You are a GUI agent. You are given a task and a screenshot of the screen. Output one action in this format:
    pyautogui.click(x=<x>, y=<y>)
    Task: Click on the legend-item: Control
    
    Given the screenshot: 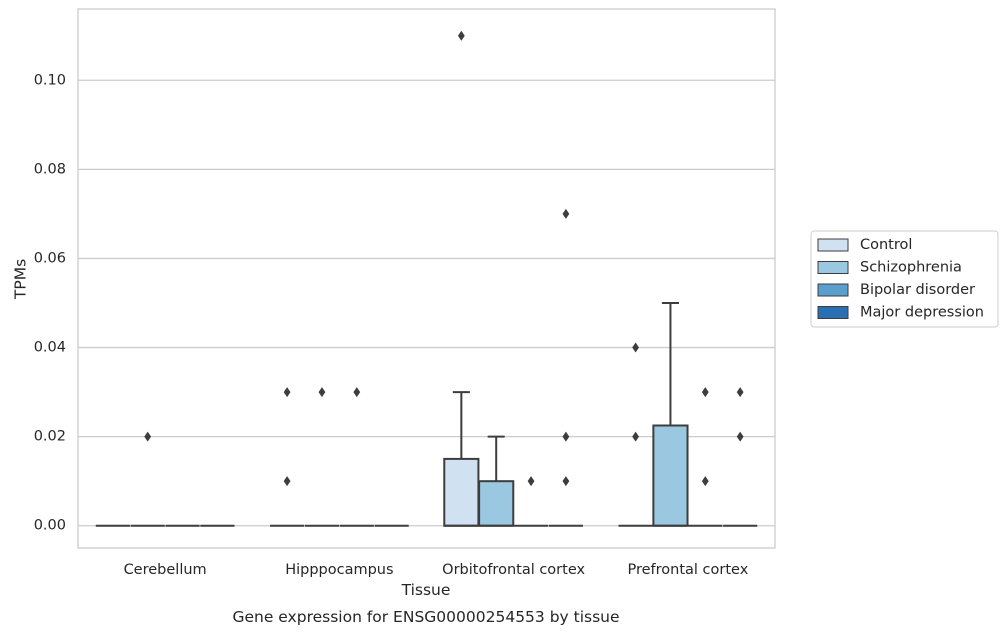 What is the action you would take?
    pyautogui.click(x=864, y=245)
    